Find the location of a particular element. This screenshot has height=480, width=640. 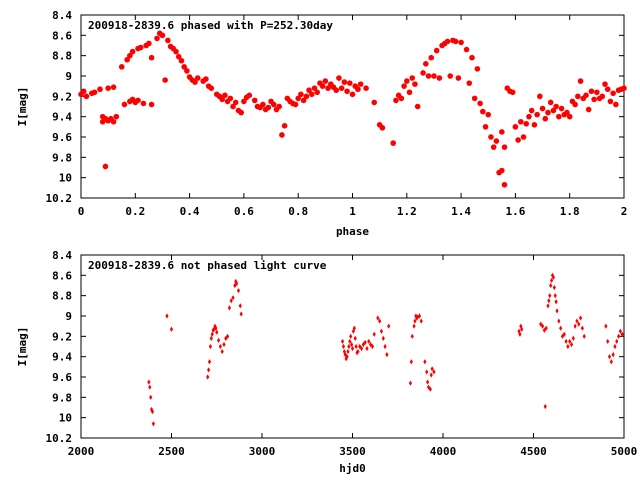

y-tick-label: 9.2 is located at coordinates (62, 336).